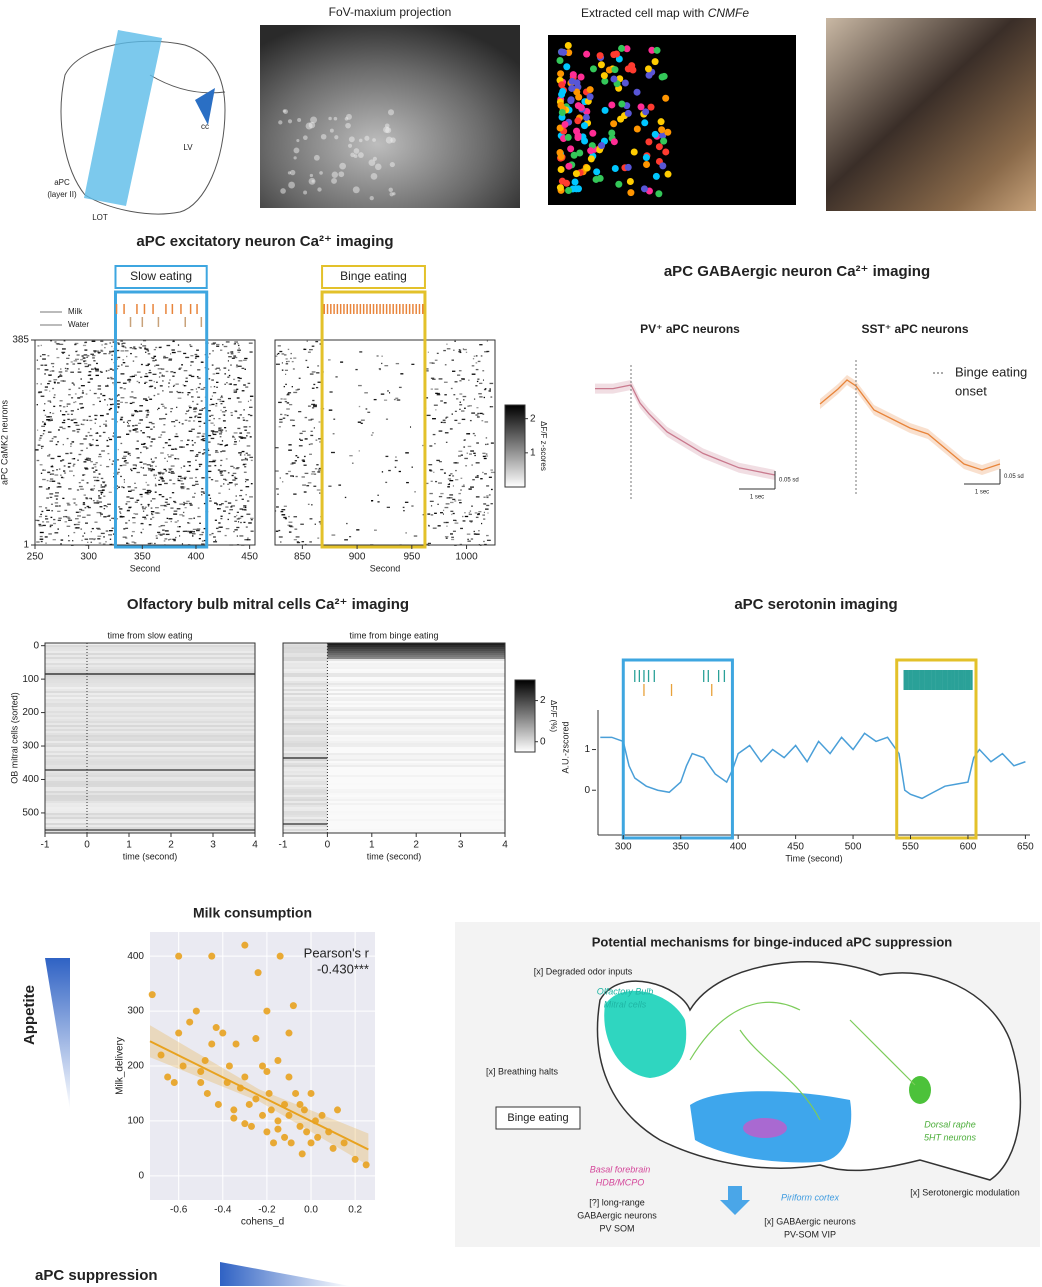 This screenshot has width=1042, height=1287. I want to click on x-axis-title: Second, so click(145, 568).